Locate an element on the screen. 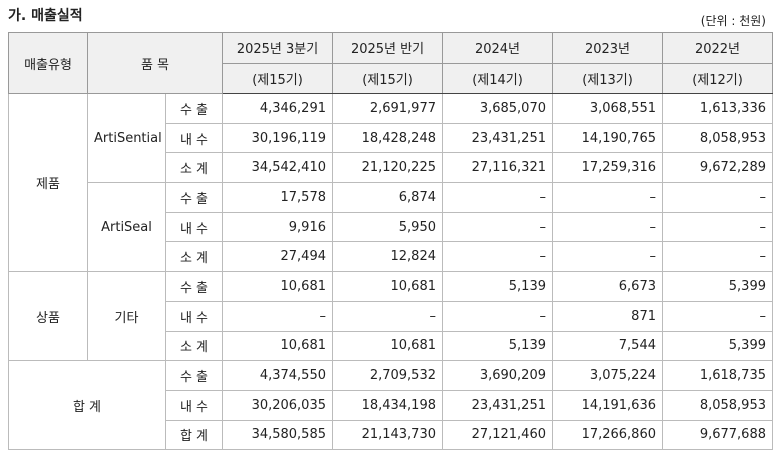 This screenshot has height=466, width=776. header-row: 매출유형 품 목 2025년 3분기 2025년 반기 2024년 2023년 2022년 is located at coordinates (390, 63).